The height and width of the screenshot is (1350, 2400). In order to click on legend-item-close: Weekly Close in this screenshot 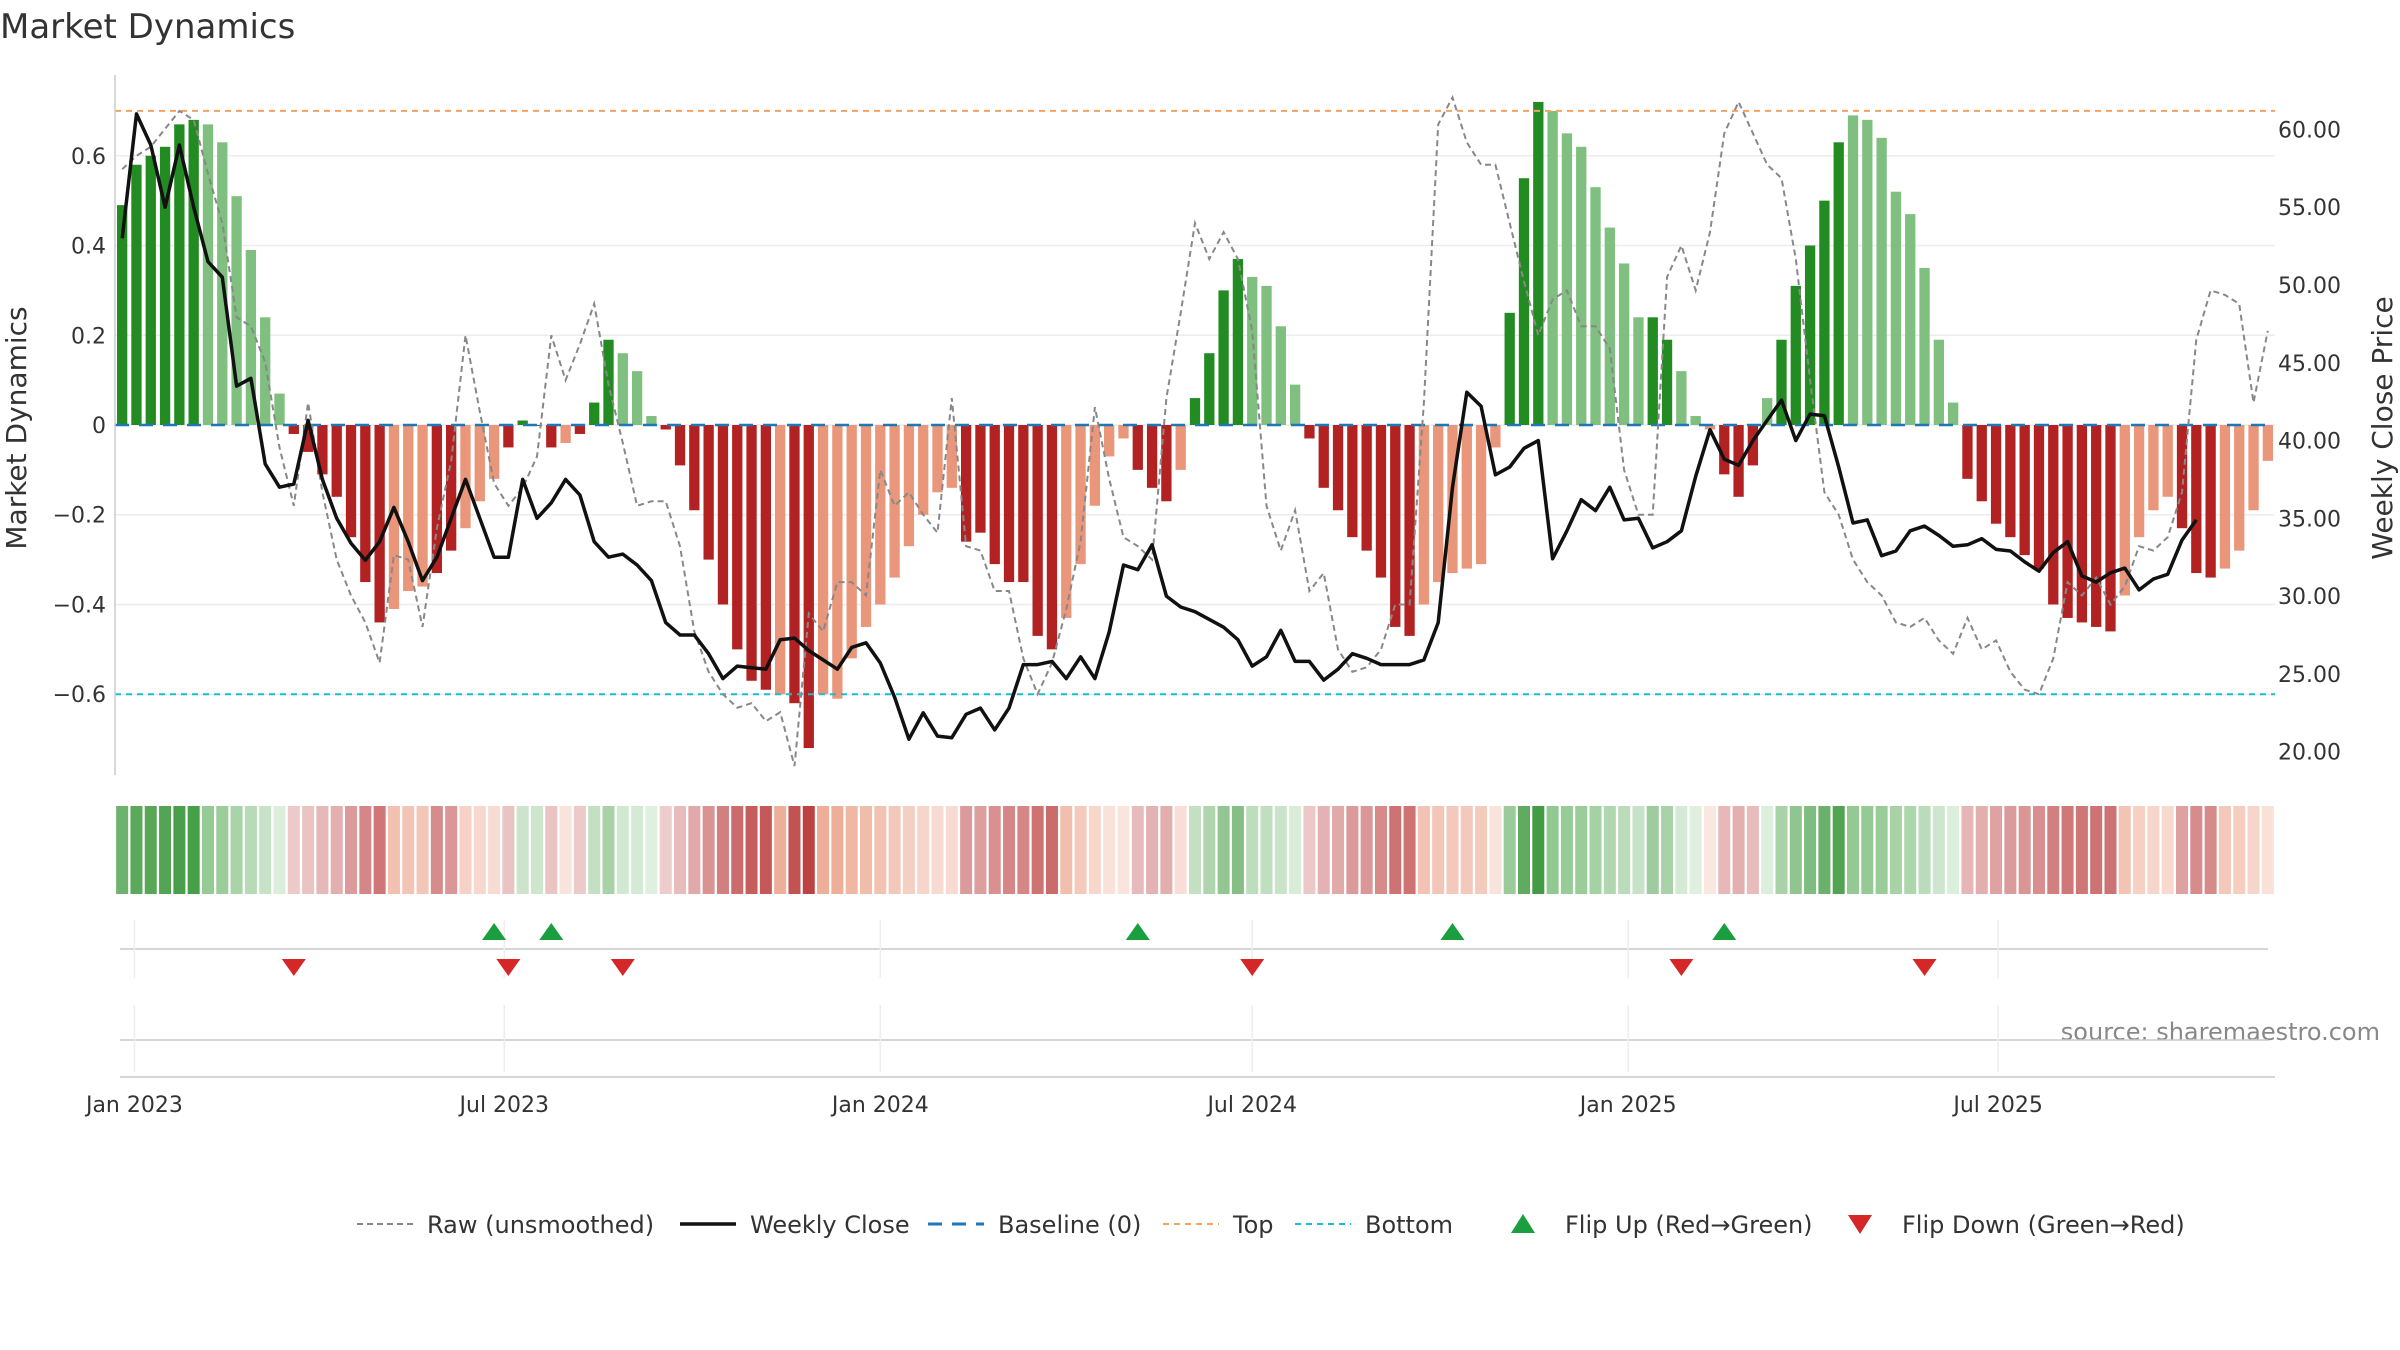, I will do `click(795, 1225)`.